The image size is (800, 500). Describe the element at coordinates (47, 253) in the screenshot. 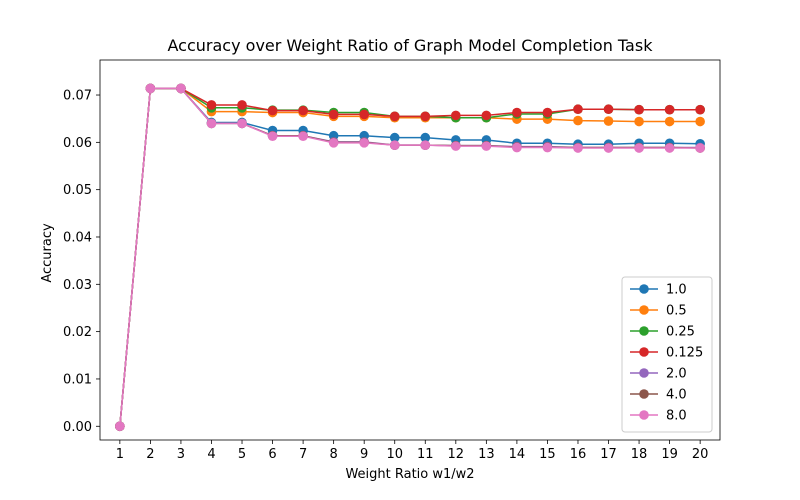

I see `y-axis-label: Accuracy` at that location.